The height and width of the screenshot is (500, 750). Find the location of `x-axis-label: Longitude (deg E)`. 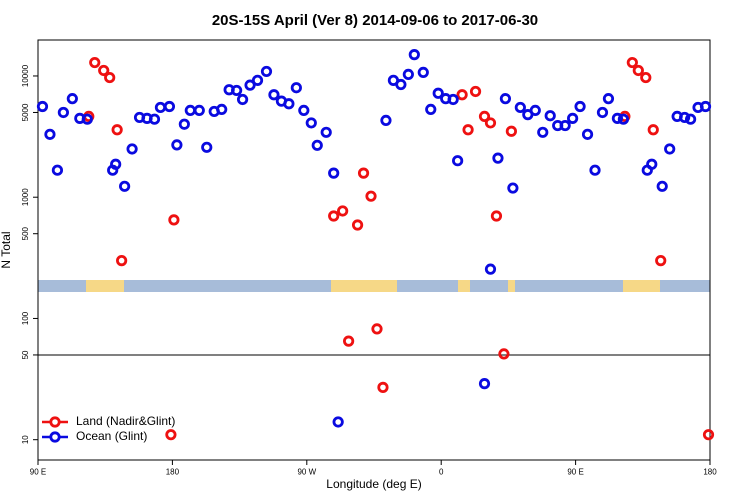

x-axis-label: Longitude (deg E) is located at coordinates (373, 484).